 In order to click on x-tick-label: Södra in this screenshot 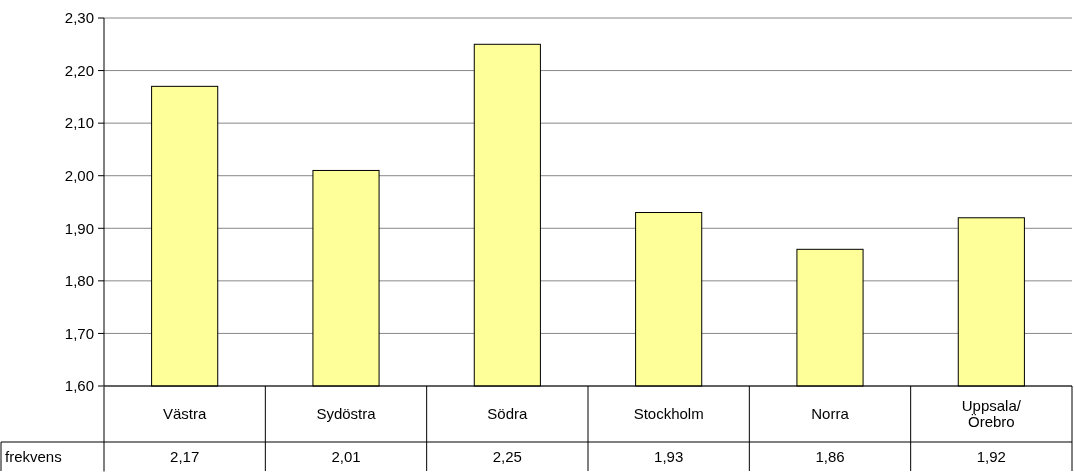, I will do `click(507, 414)`.